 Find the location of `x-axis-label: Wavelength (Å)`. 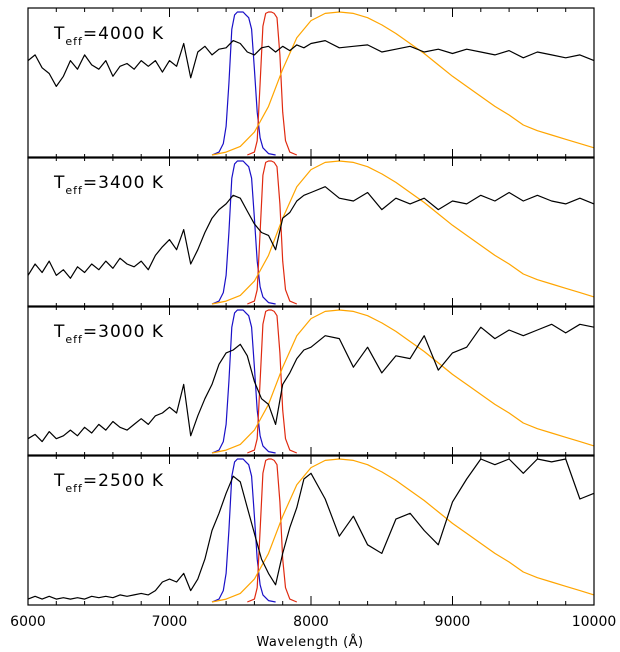

x-axis-label: Wavelength (Å) is located at coordinates (309, 642).